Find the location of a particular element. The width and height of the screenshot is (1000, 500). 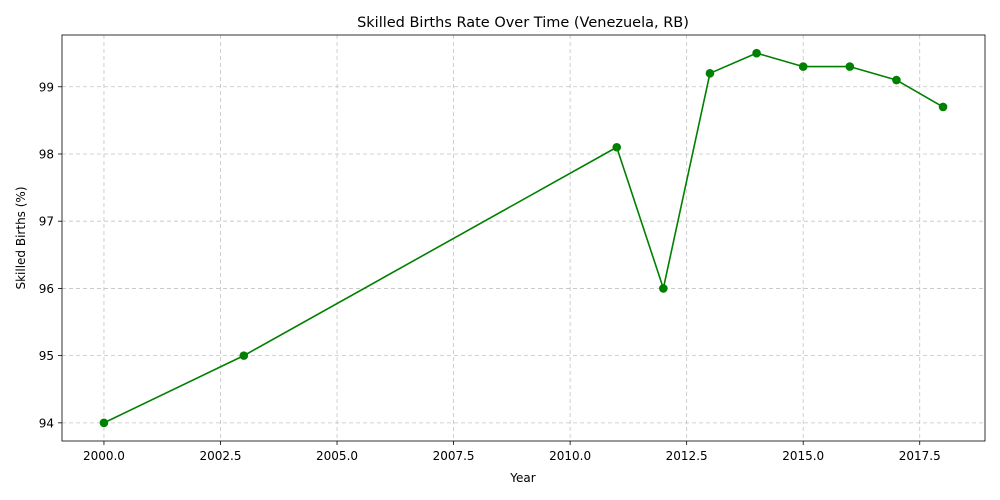

x-tick-label: 2012.5 is located at coordinates (687, 456).